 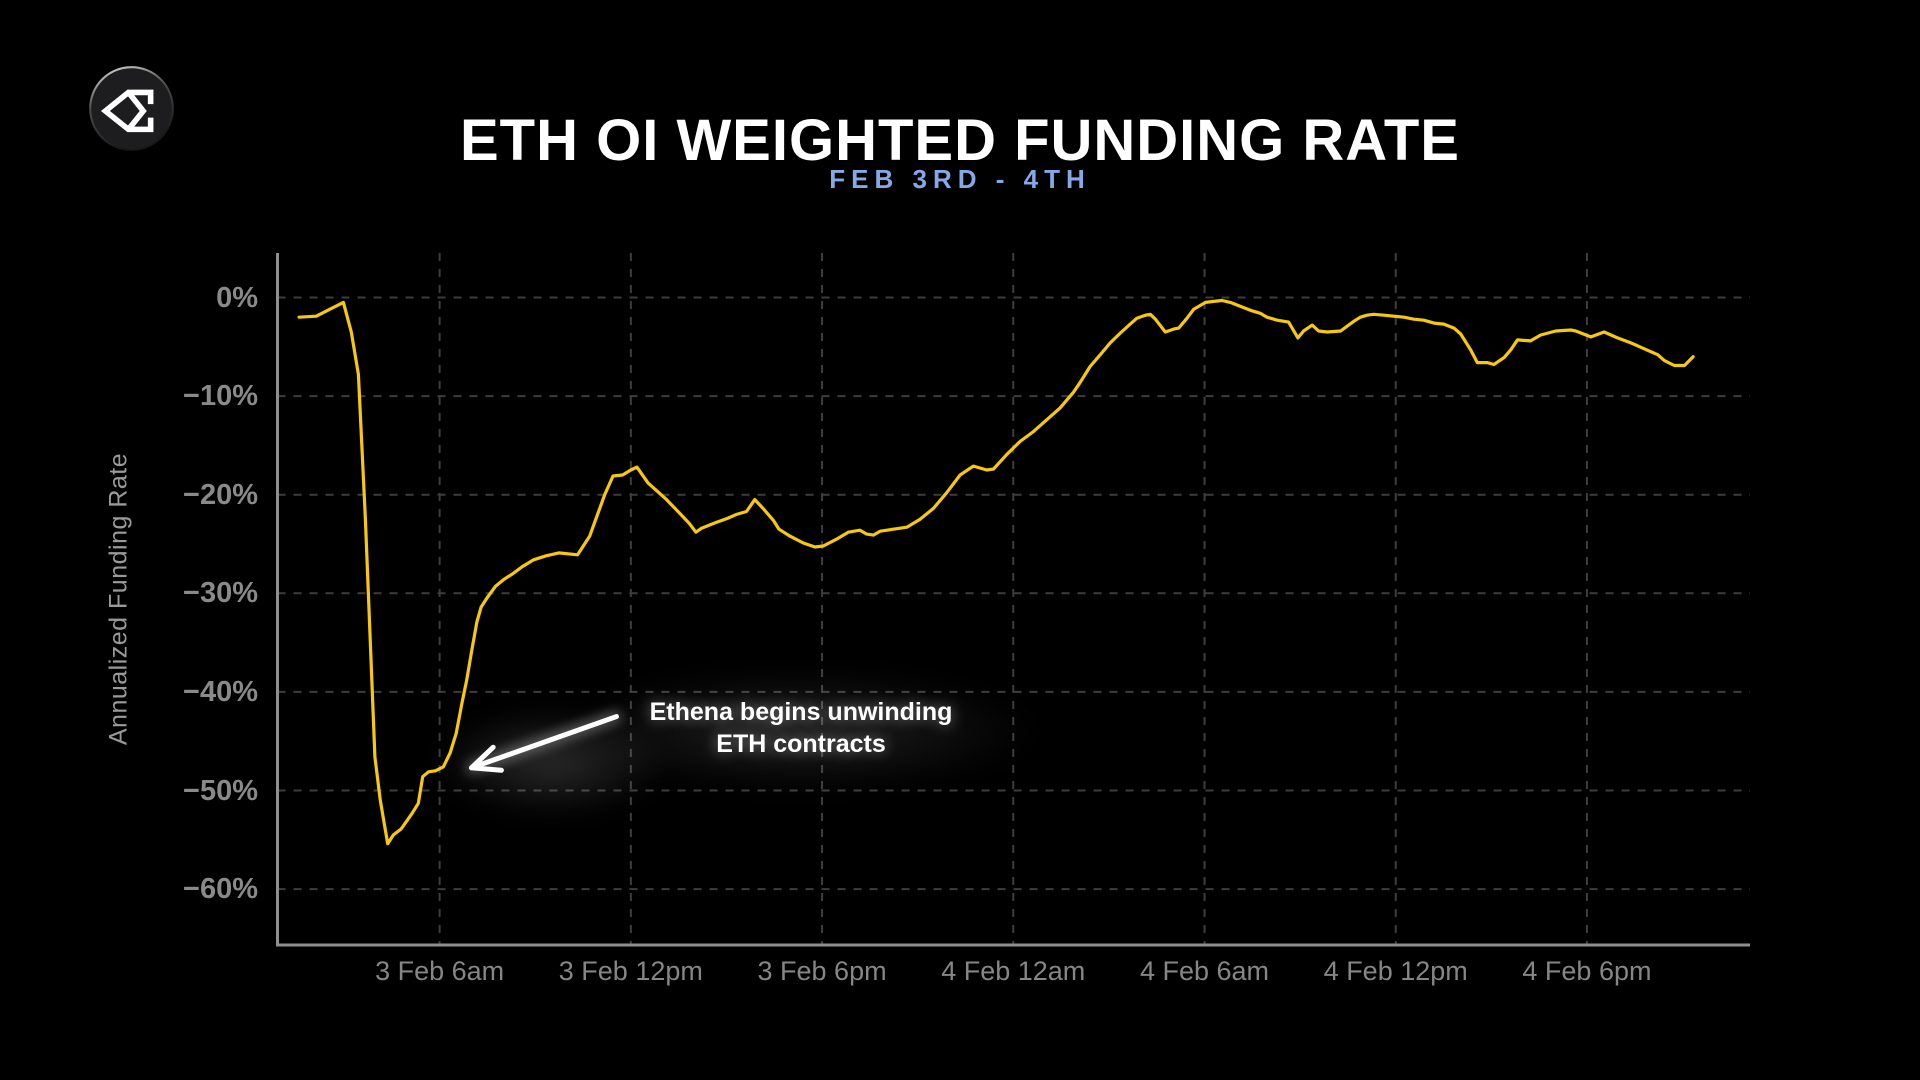 I want to click on y-tick-label: −60%, so click(x=220, y=889).